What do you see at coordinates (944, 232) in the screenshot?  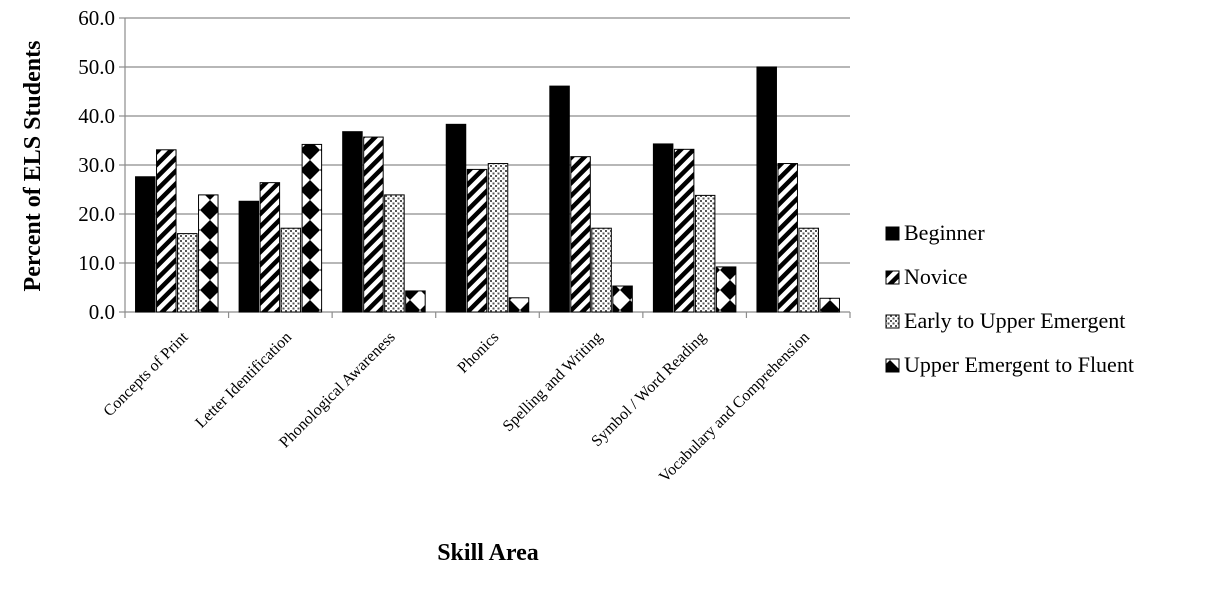 I see `legend-label: Beginner` at bounding box center [944, 232].